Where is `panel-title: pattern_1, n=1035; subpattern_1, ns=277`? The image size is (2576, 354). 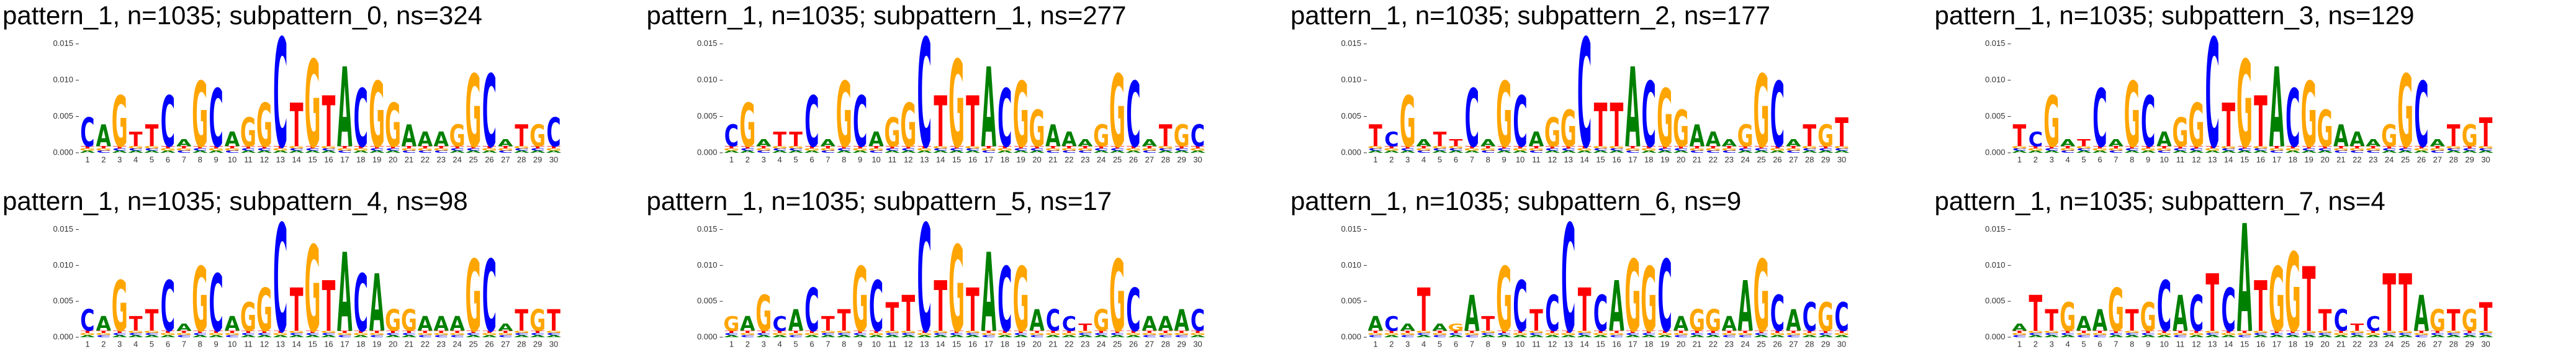
panel-title: pattern_1, n=1035; subpattern_1, ns=277 is located at coordinates (887, 15).